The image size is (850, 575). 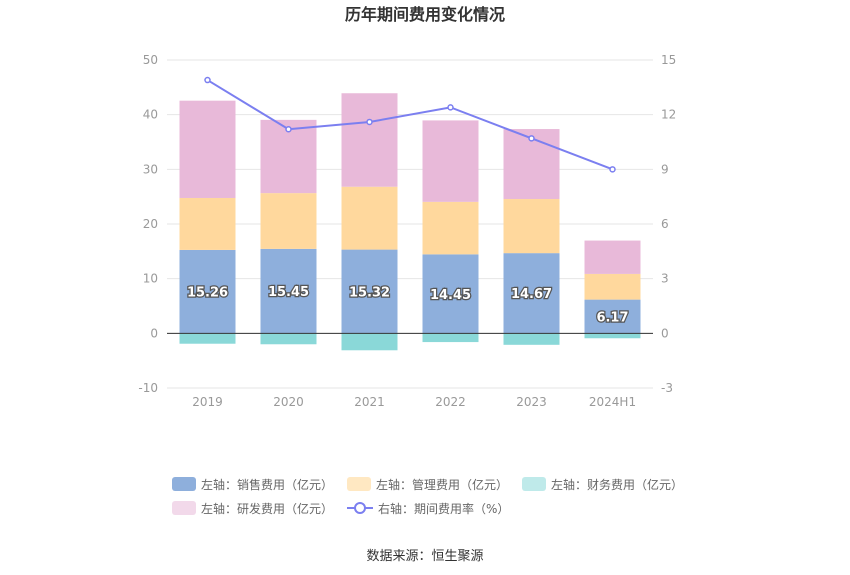 I want to click on left-axis-ticks: -10 0 10 20 30 40 50, so click(x=148, y=224).